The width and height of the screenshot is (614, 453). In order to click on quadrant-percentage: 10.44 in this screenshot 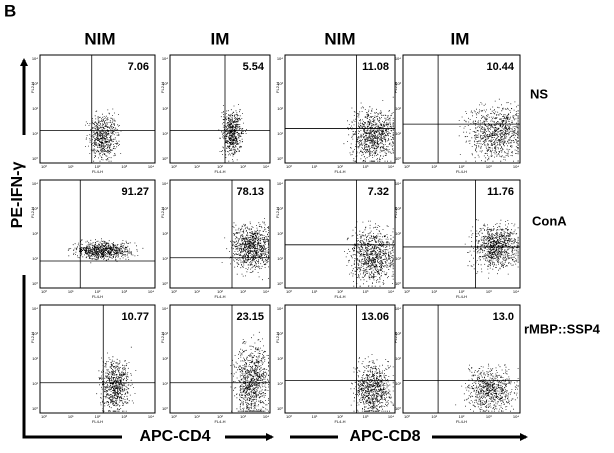, I will do `click(500, 67)`.